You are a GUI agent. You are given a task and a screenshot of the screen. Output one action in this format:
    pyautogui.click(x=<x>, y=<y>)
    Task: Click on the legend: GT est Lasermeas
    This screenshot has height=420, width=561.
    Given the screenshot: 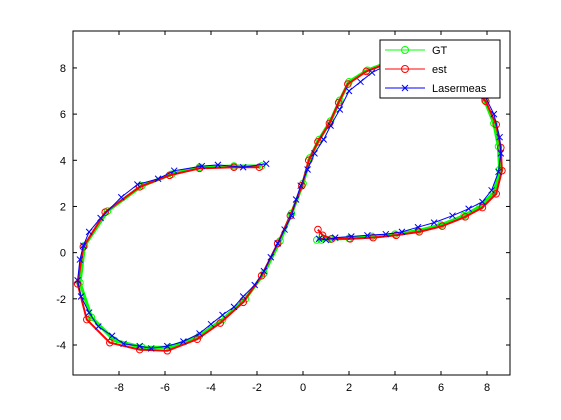 What is the action you would take?
    pyautogui.click(x=440, y=69)
    